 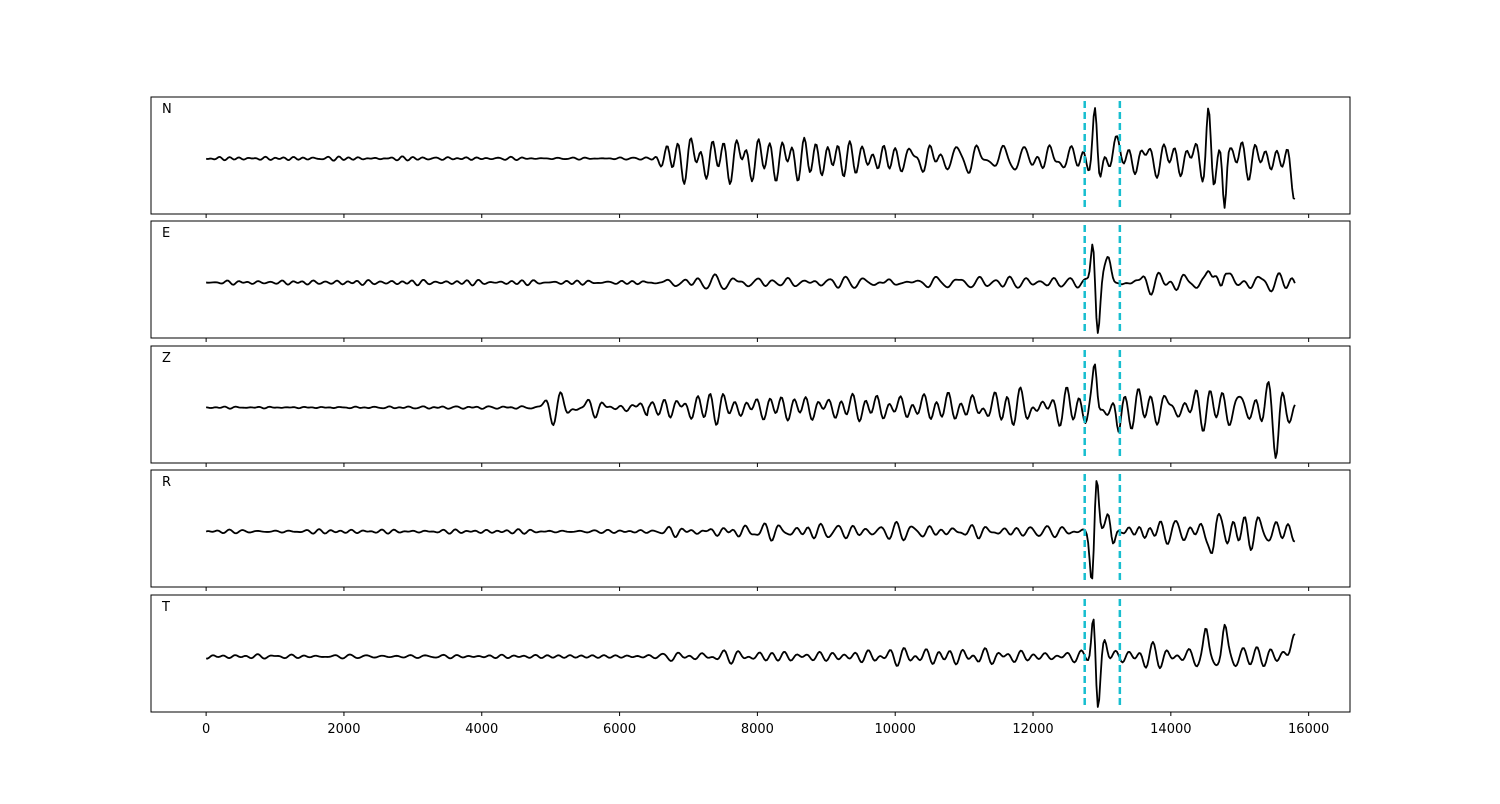 What do you see at coordinates (206, 729) in the screenshot?
I see `x-tick-label: 0` at bounding box center [206, 729].